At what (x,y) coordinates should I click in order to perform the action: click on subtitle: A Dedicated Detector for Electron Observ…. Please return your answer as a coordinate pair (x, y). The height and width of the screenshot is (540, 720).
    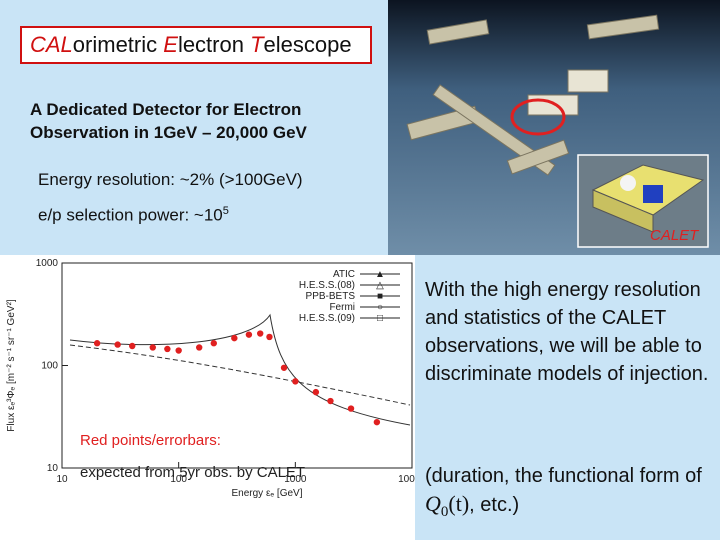
    Looking at the image, I should click on (210, 121).